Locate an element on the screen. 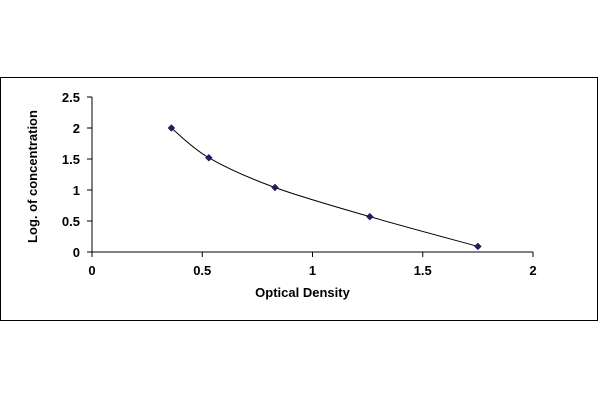 The height and width of the screenshot is (400, 600). x-ticks: 0 0.5 1 1.5 2 is located at coordinates (312, 265).